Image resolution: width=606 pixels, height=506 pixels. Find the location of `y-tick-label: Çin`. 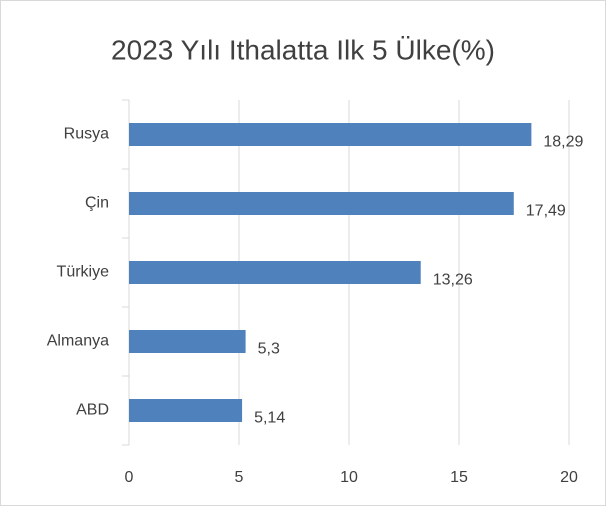

y-tick-label: Çin is located at coordinates (97, 203).